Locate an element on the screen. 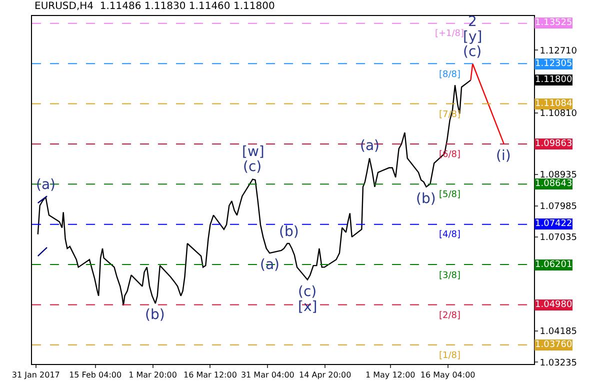 This screenshot has width=589, height=392. y-tick-label: 1.12710 is located at coordinates (559, 51).